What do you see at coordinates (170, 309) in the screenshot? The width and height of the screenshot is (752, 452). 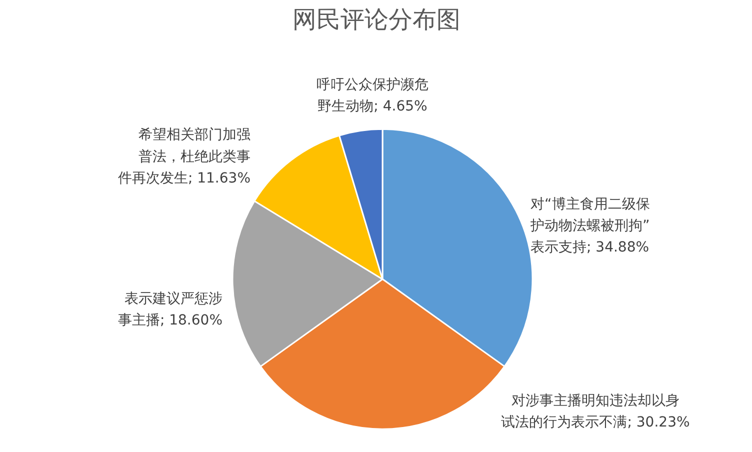 I see `slice-label: 表示建议严惩涉事主播; 18.60%` at bounding box center [170, 309].